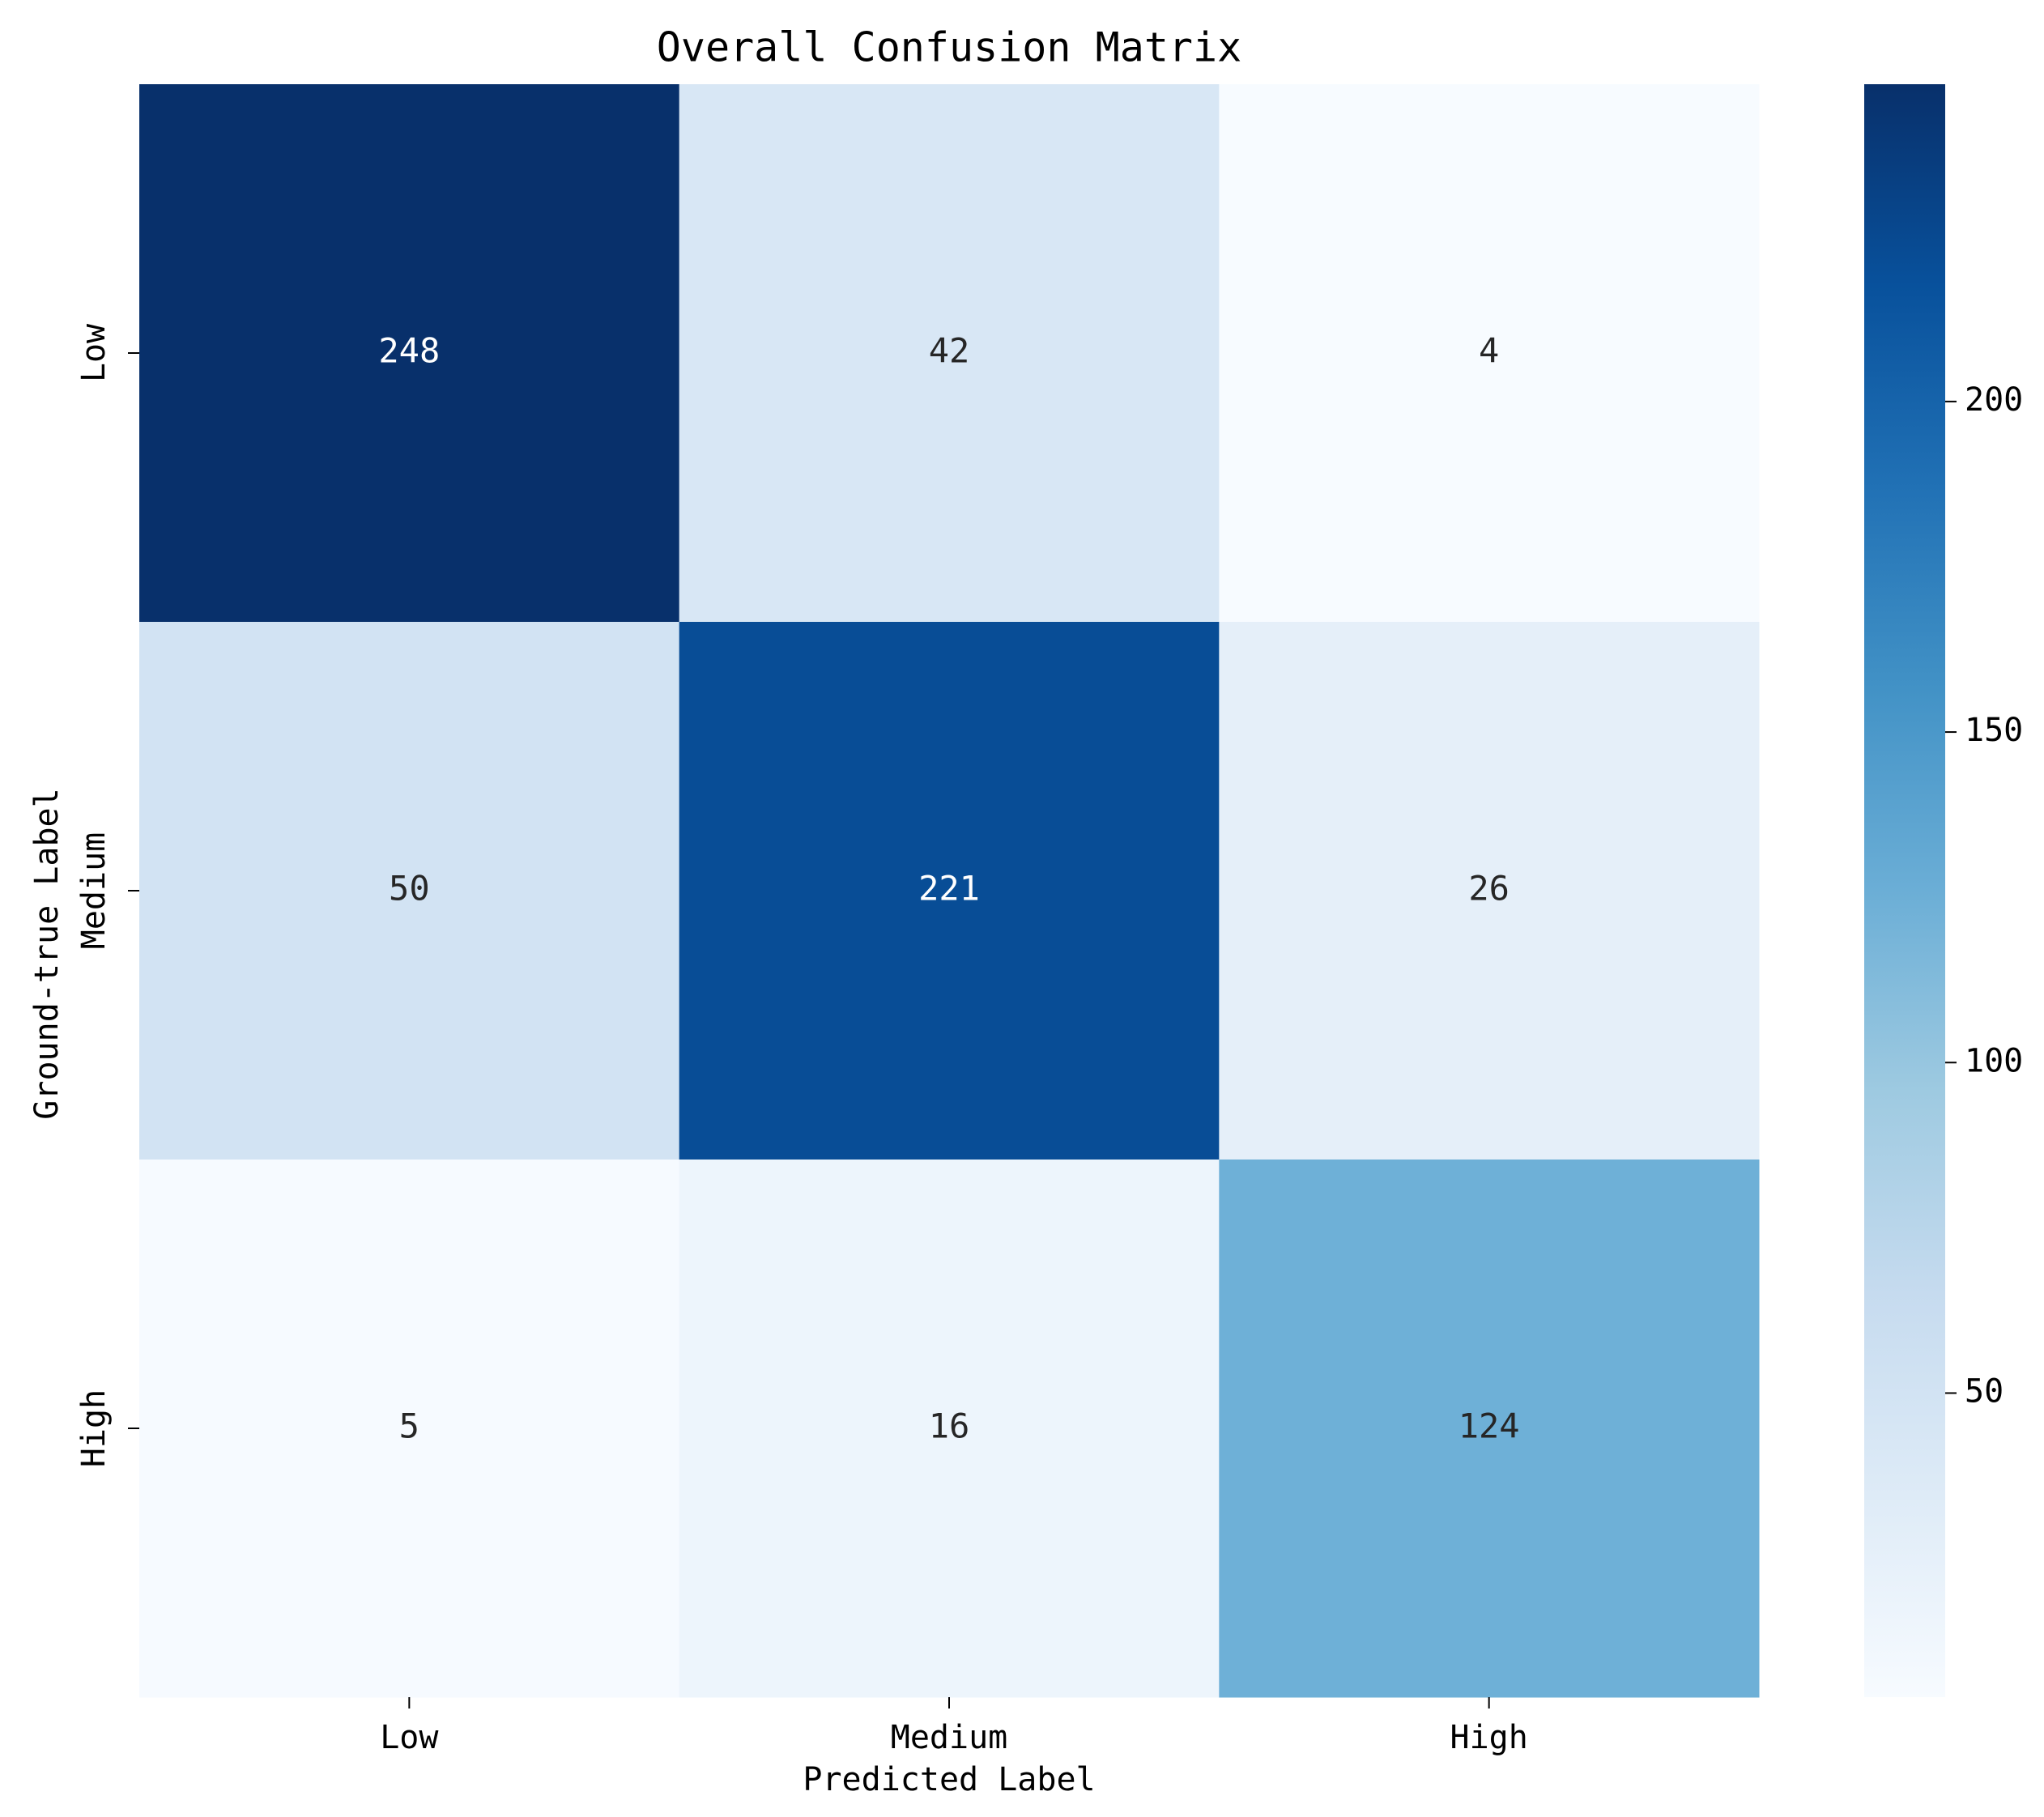 This screenshot has height=1817, width=2044. I want to click on cell-value-label: 5, so click(409, 1426).